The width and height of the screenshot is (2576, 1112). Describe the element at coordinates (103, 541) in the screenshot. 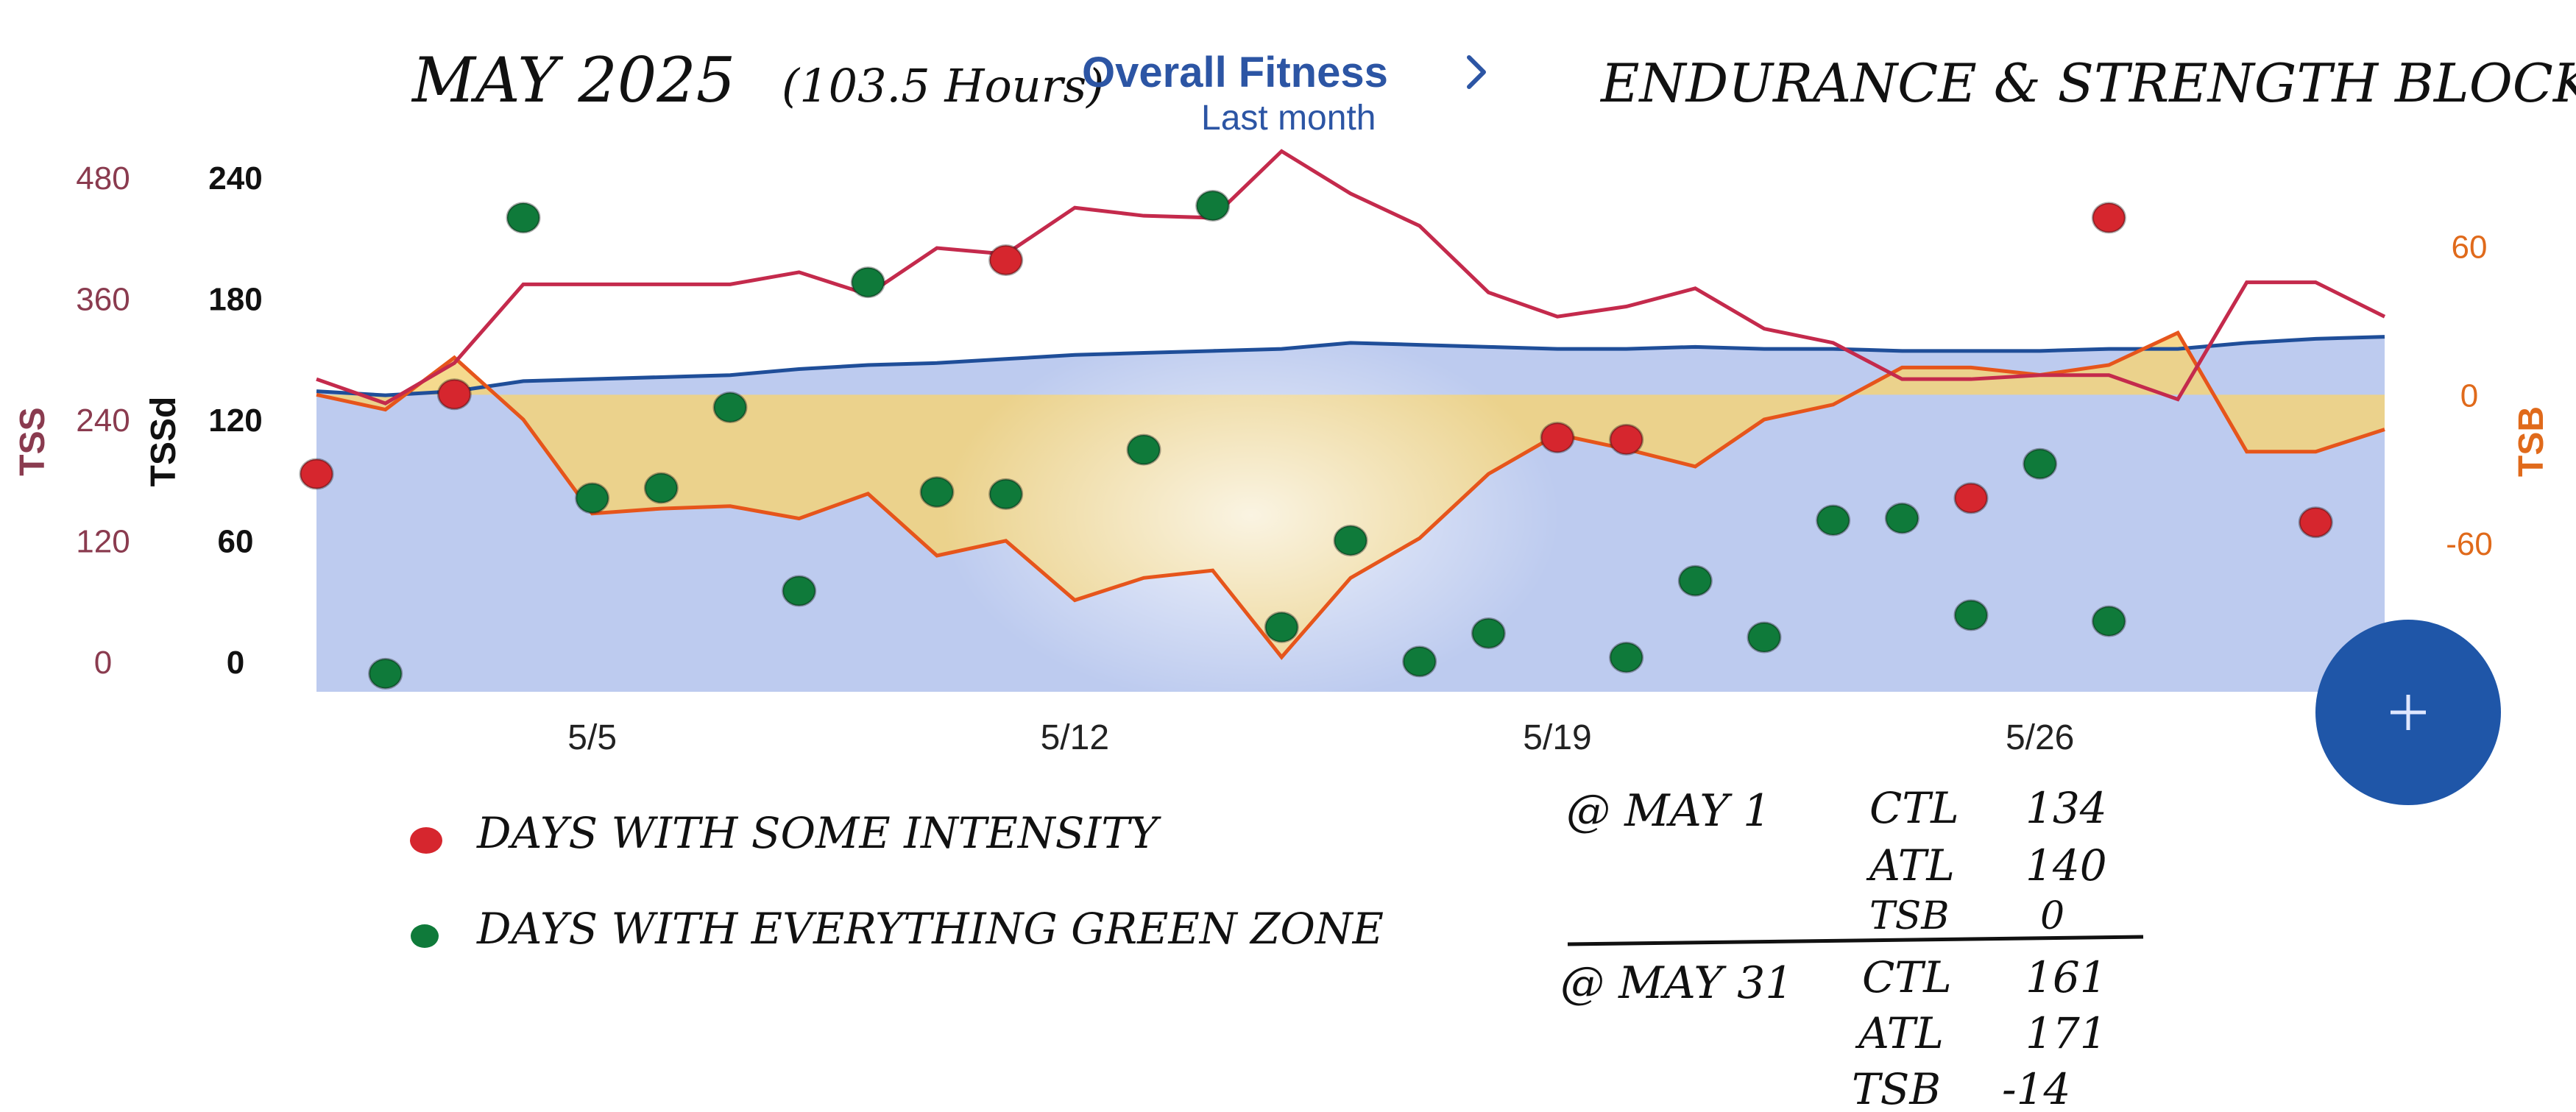

I see `tss-tick-label: 120` at that location.